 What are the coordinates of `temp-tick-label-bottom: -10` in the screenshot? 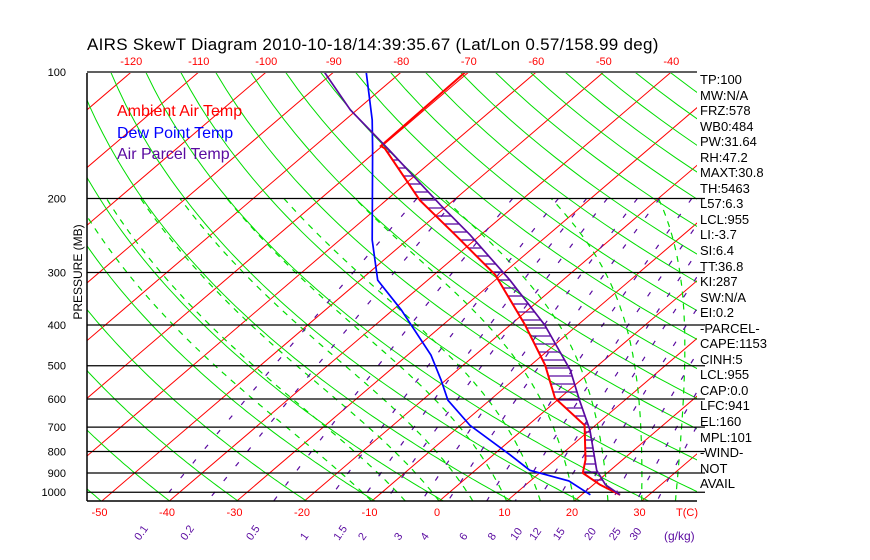 It's located at (370, 513).